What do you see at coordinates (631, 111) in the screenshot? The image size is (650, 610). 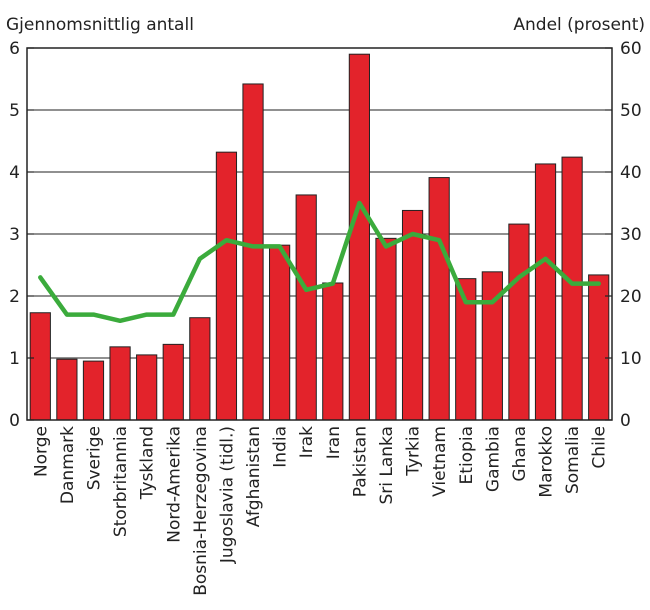 I see `right-tick-label: 50` at bounding box center [631, 111].